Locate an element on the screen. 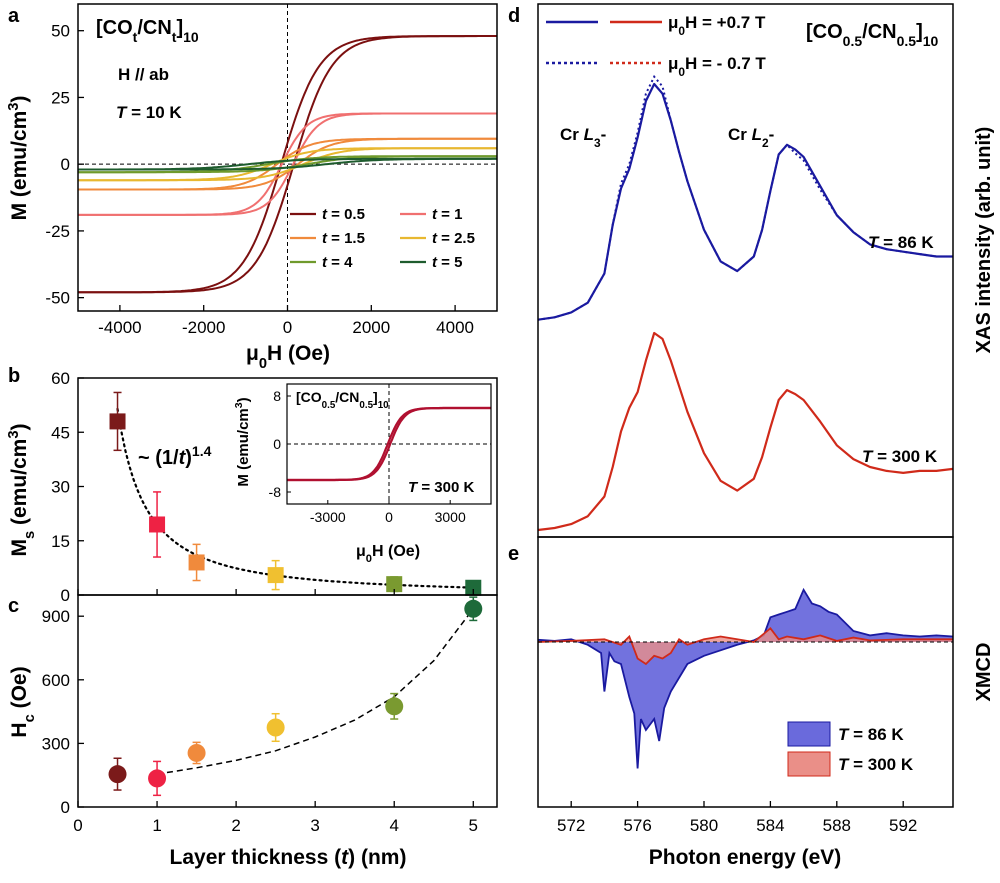  loop-branch-down-1.5 is located at coordinates (287, 164).